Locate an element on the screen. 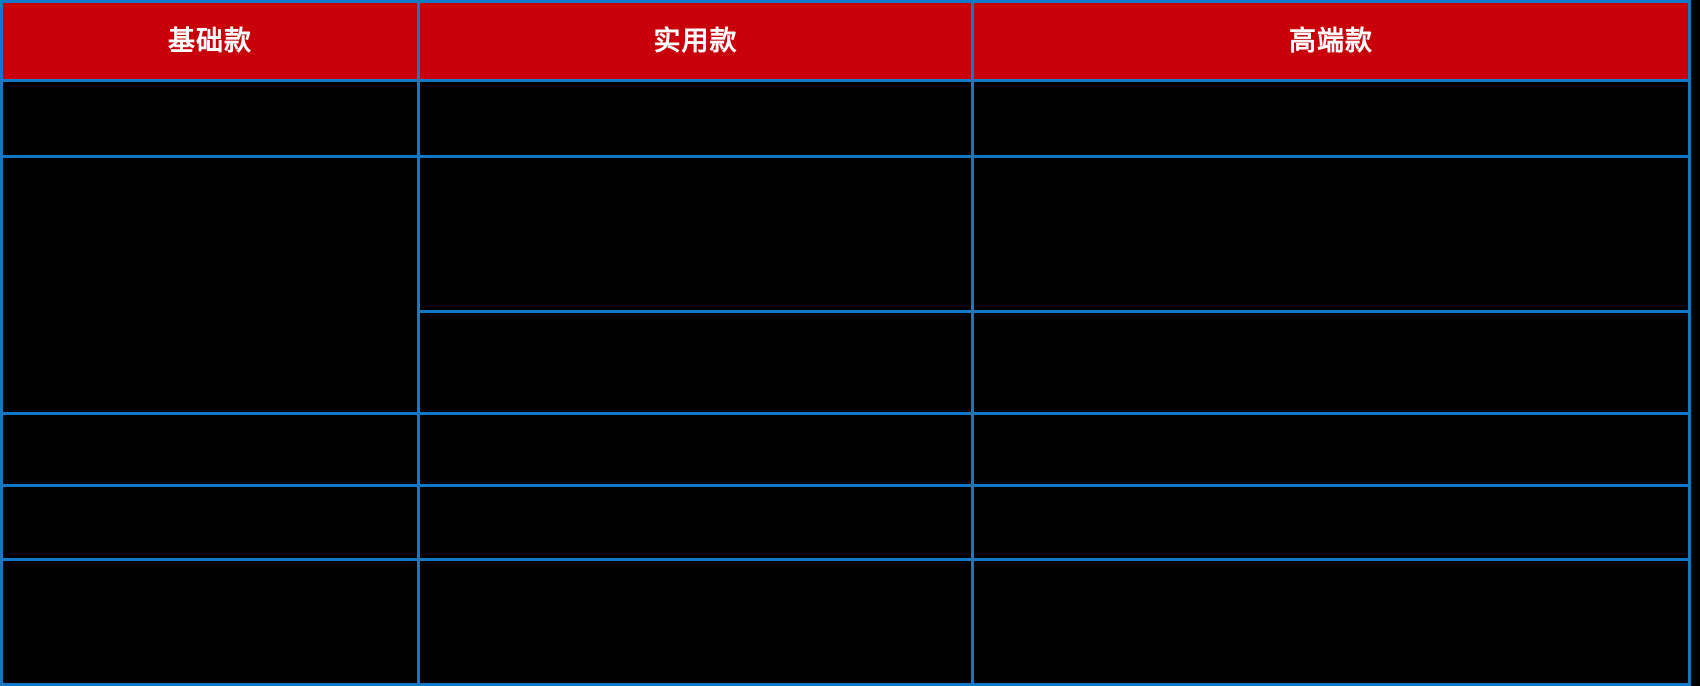  column-header-premium-label: 高端款 is located at coordinates (1331, 41).